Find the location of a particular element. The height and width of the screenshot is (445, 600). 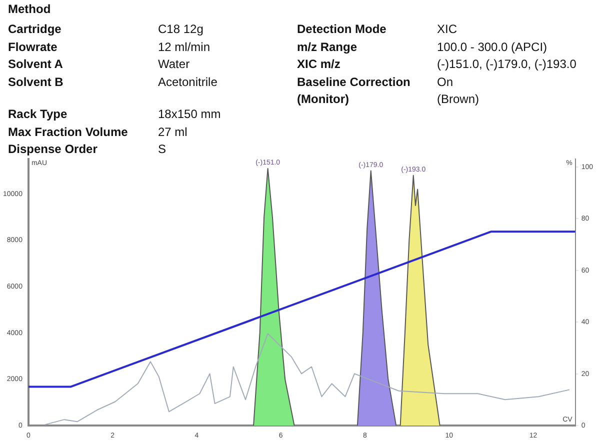

text: Max Fraction Volume is located at coordinates (68, 132).